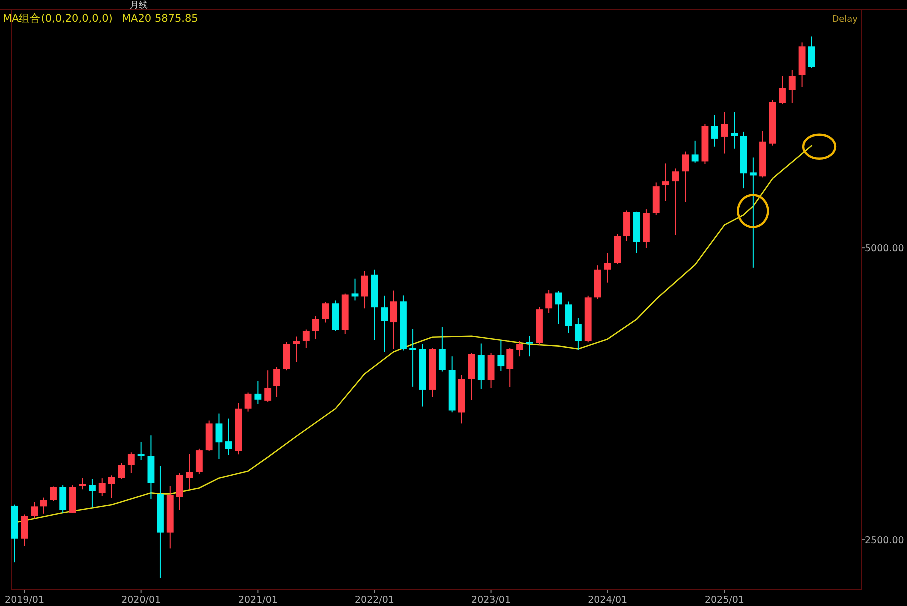  What do you see at coordinates (139, 5) in the screenshot?
I see `annotation: 月线` at bounding box center [139, 5].